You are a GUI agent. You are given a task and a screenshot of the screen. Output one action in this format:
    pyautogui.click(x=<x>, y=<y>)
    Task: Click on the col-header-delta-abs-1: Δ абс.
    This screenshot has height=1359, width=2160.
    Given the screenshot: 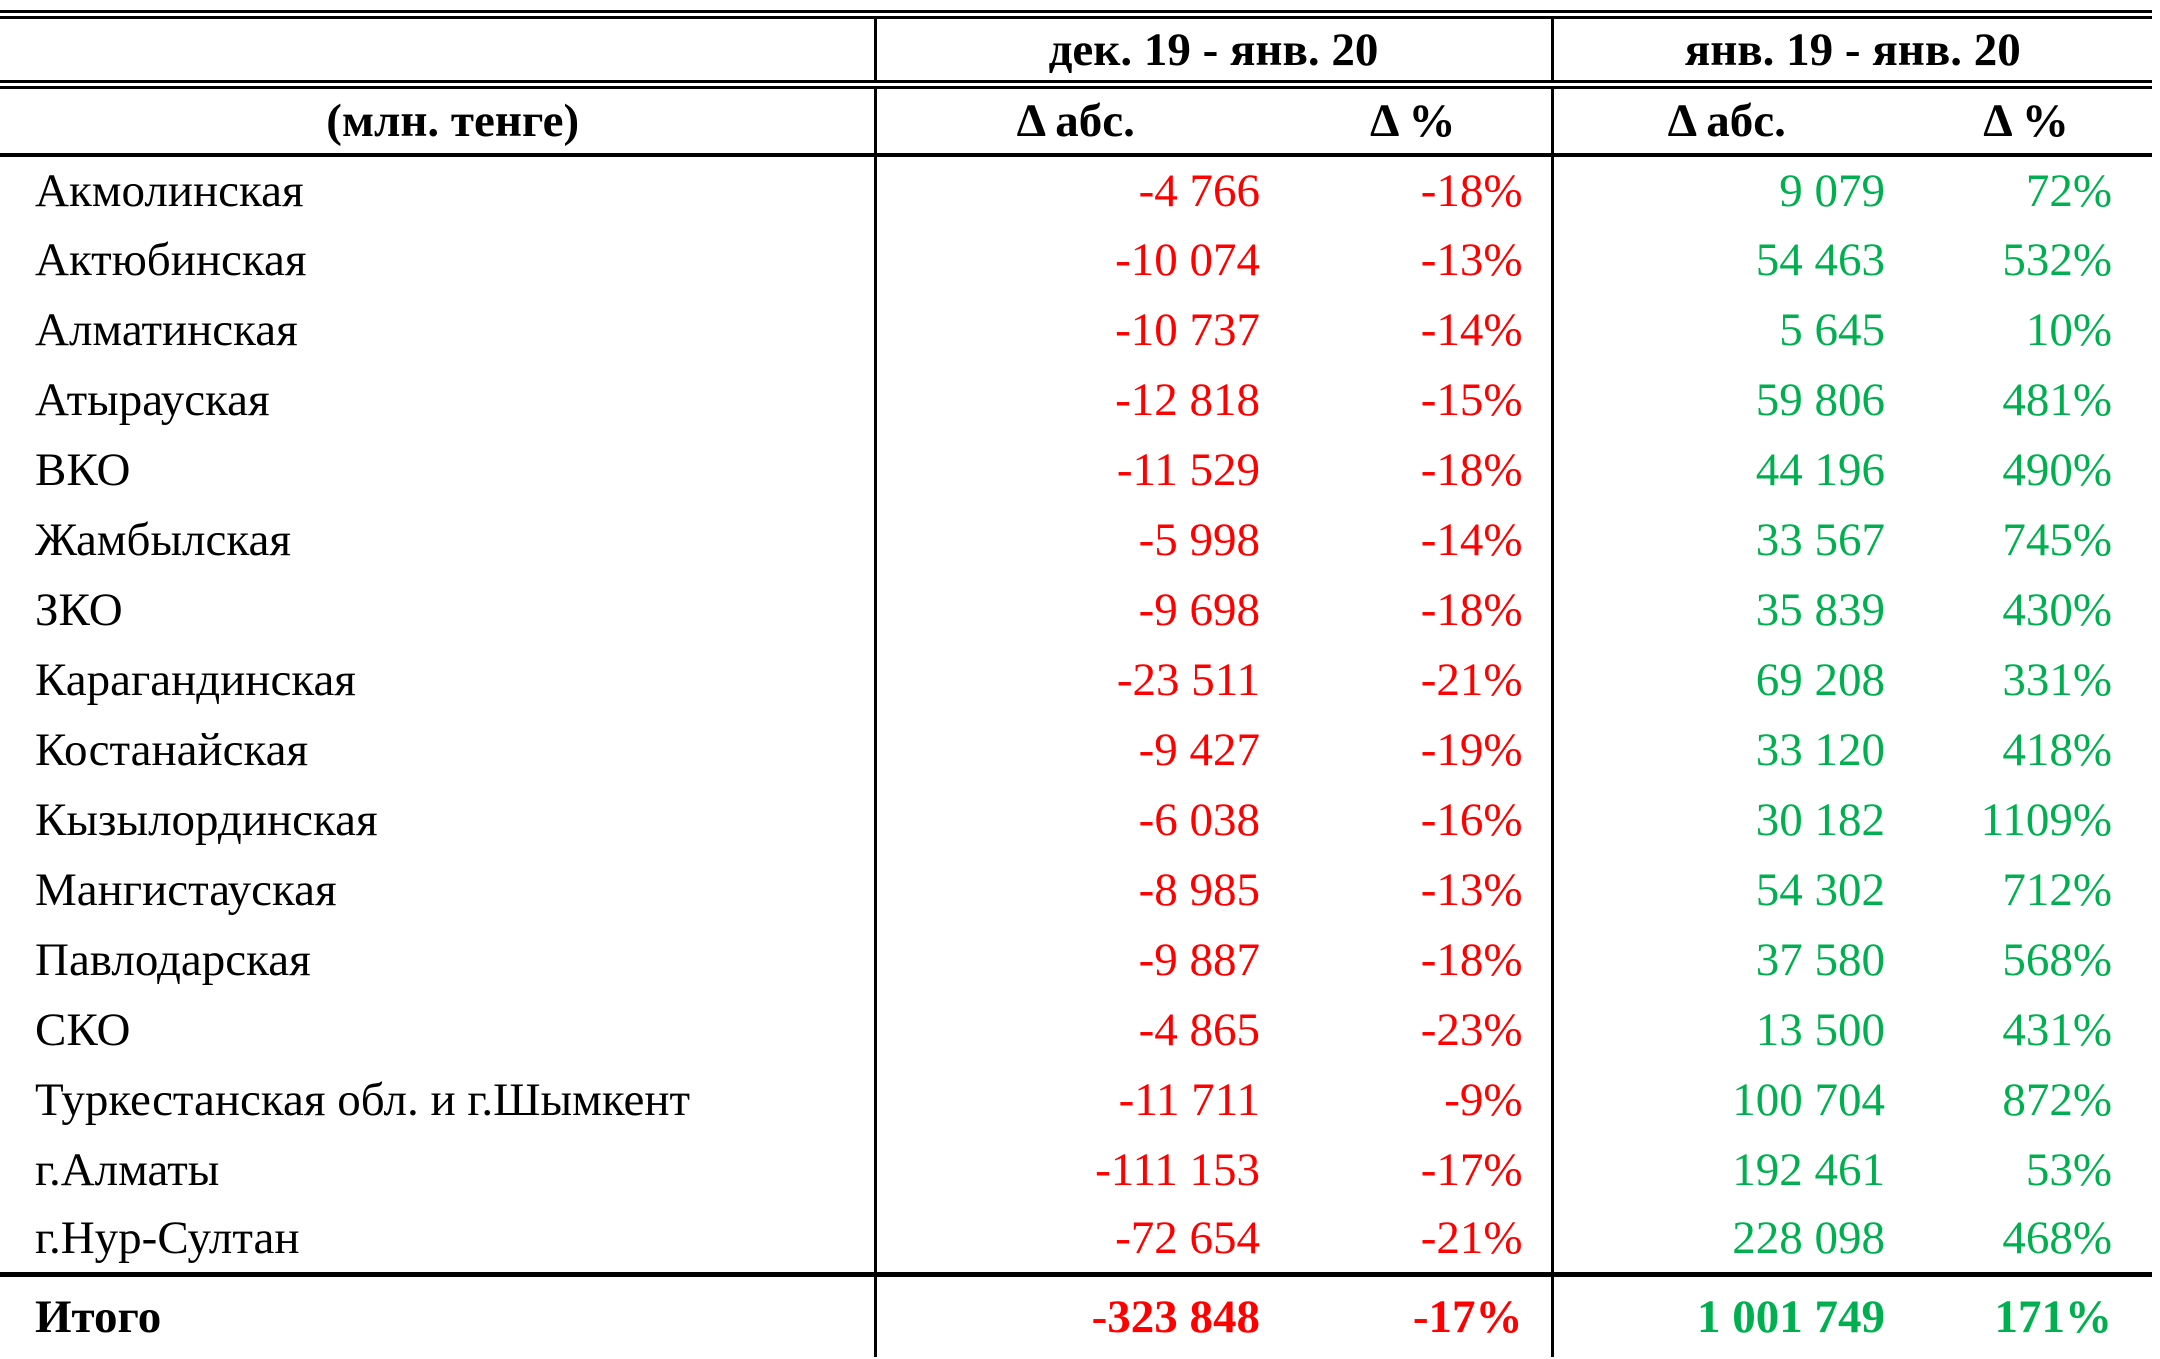 What is the action you would take?
    pyautogui.click(x=1074, y=120)
    